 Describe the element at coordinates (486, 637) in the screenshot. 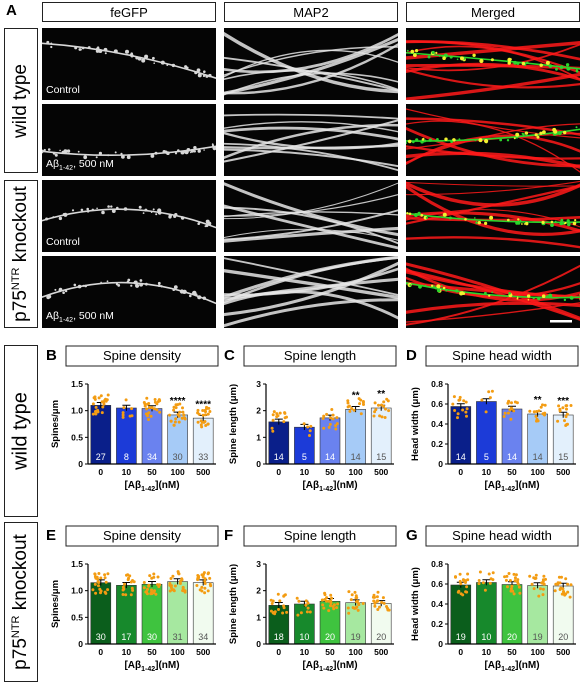

I see `n-label: 10` at that location.